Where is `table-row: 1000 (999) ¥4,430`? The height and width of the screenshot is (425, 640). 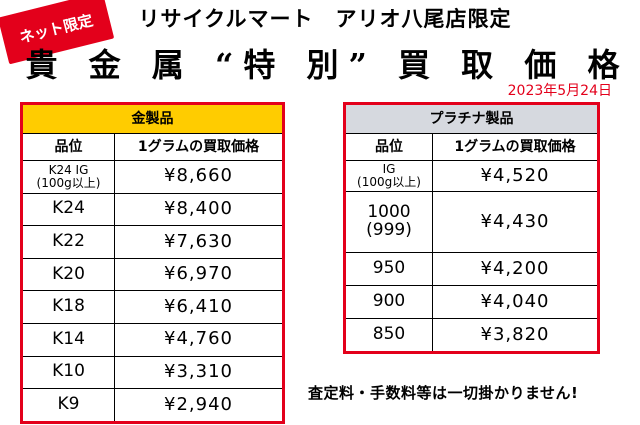
table-row: 1000 (999) ¥4,430 is located at coordinates (471, 222).